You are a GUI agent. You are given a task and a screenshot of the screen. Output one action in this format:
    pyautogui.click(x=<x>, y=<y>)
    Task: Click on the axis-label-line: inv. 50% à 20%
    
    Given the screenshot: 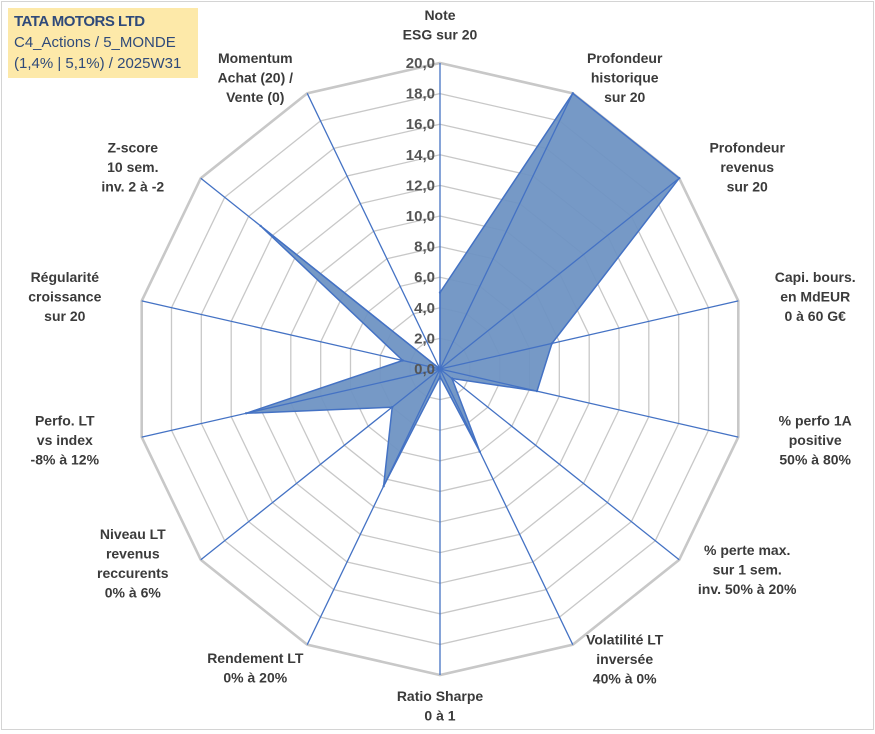 What is the action you would take?
    pyautogui.click(x=747, y=589)
    